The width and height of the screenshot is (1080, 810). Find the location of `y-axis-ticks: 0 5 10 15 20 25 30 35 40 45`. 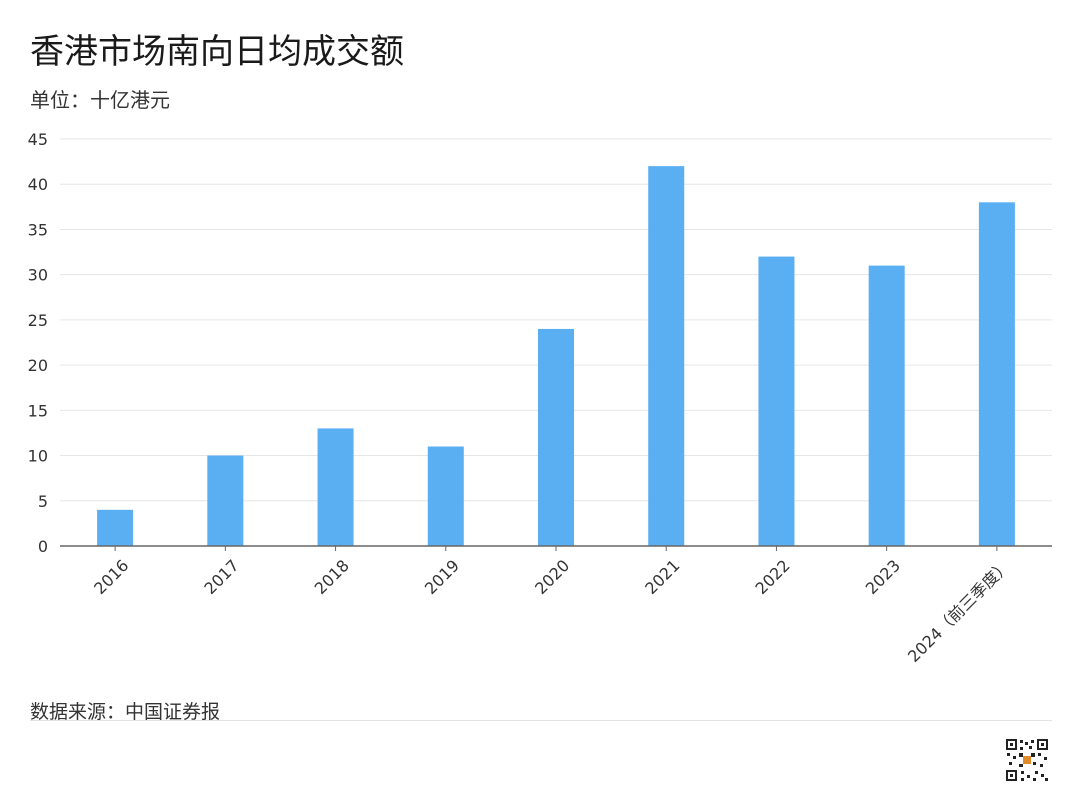

y-axis-ticks: 0 5 10 15 20 25 30 35 40 45 is located at coordinates (38, 343).